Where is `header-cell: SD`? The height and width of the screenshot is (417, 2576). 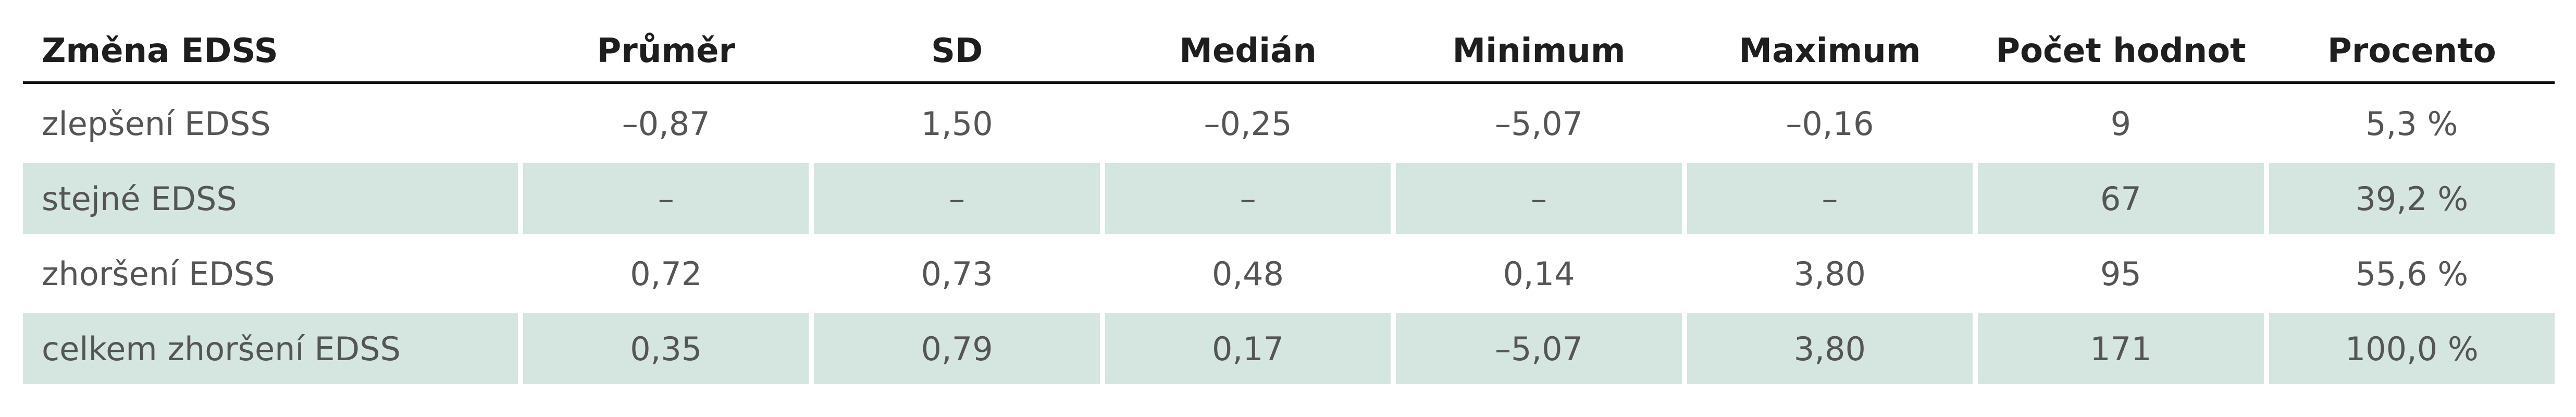
header-cell: SD is located at coordinates (957, 51).